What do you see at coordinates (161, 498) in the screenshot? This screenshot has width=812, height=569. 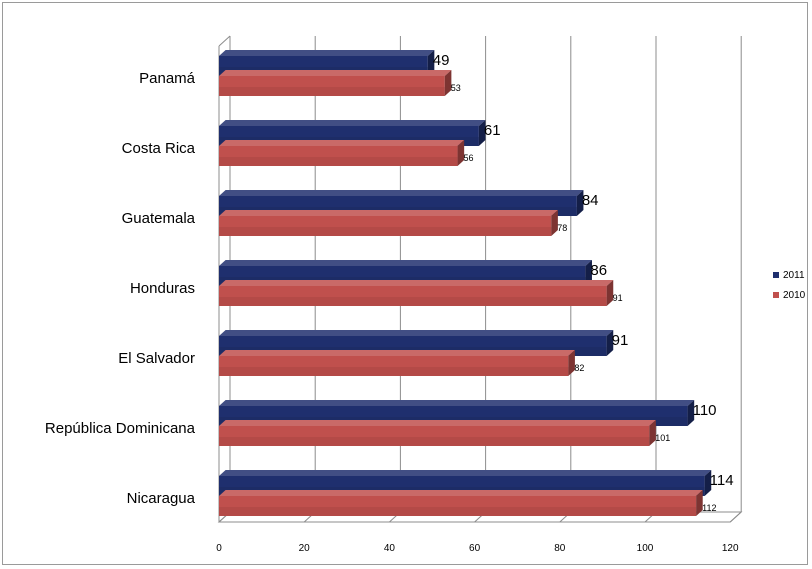 I see `category-label: Nicaragua` at bounding box center [161, 498].